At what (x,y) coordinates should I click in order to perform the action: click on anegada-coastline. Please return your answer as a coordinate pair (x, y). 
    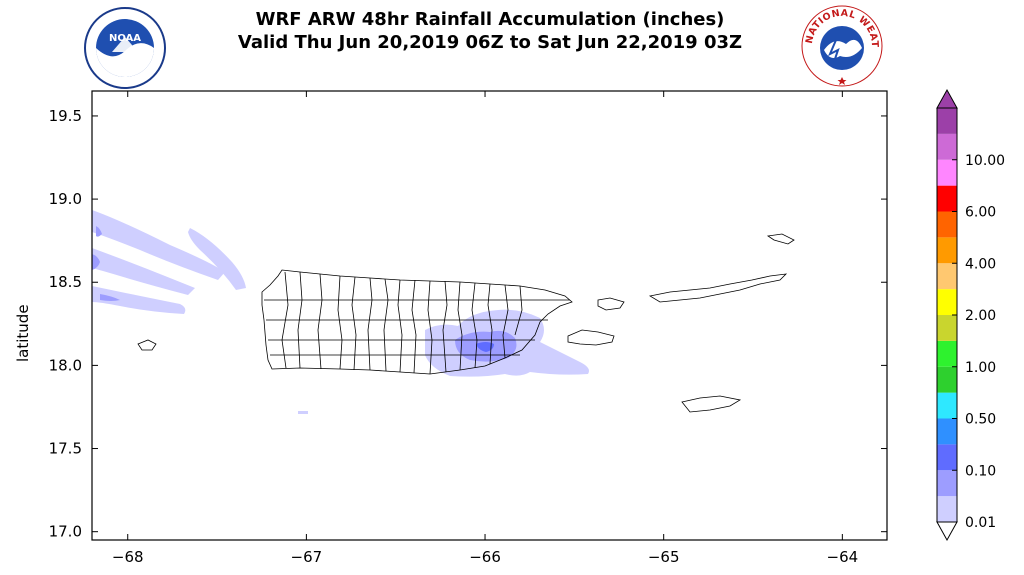
    Looking at the image, I should click on (780, 239).